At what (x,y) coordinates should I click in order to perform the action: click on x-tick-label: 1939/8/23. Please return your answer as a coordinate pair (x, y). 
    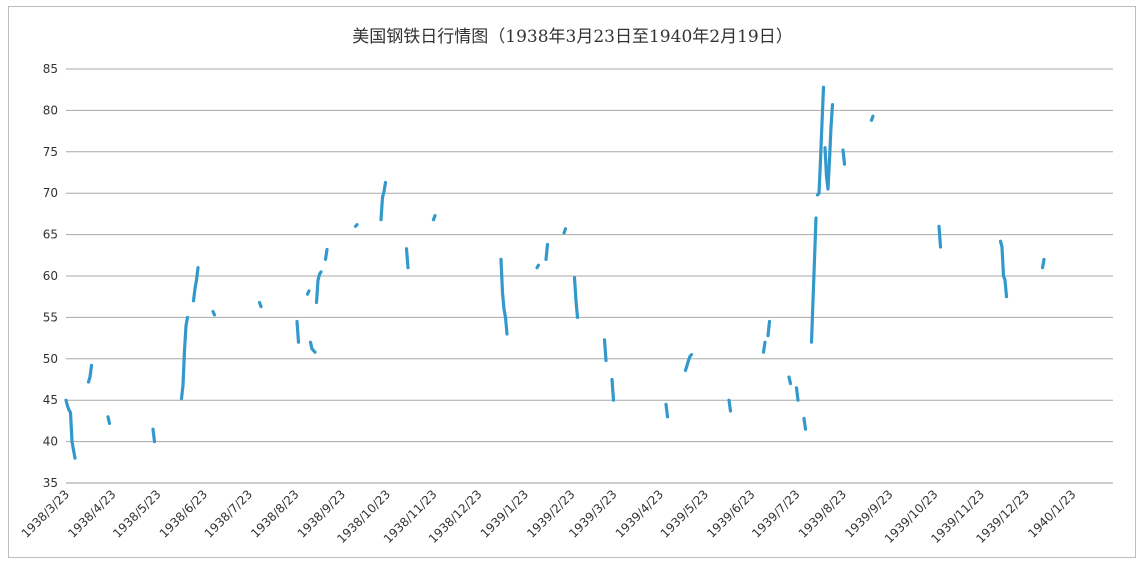
    Looking at the image, I should click on (822, 513).